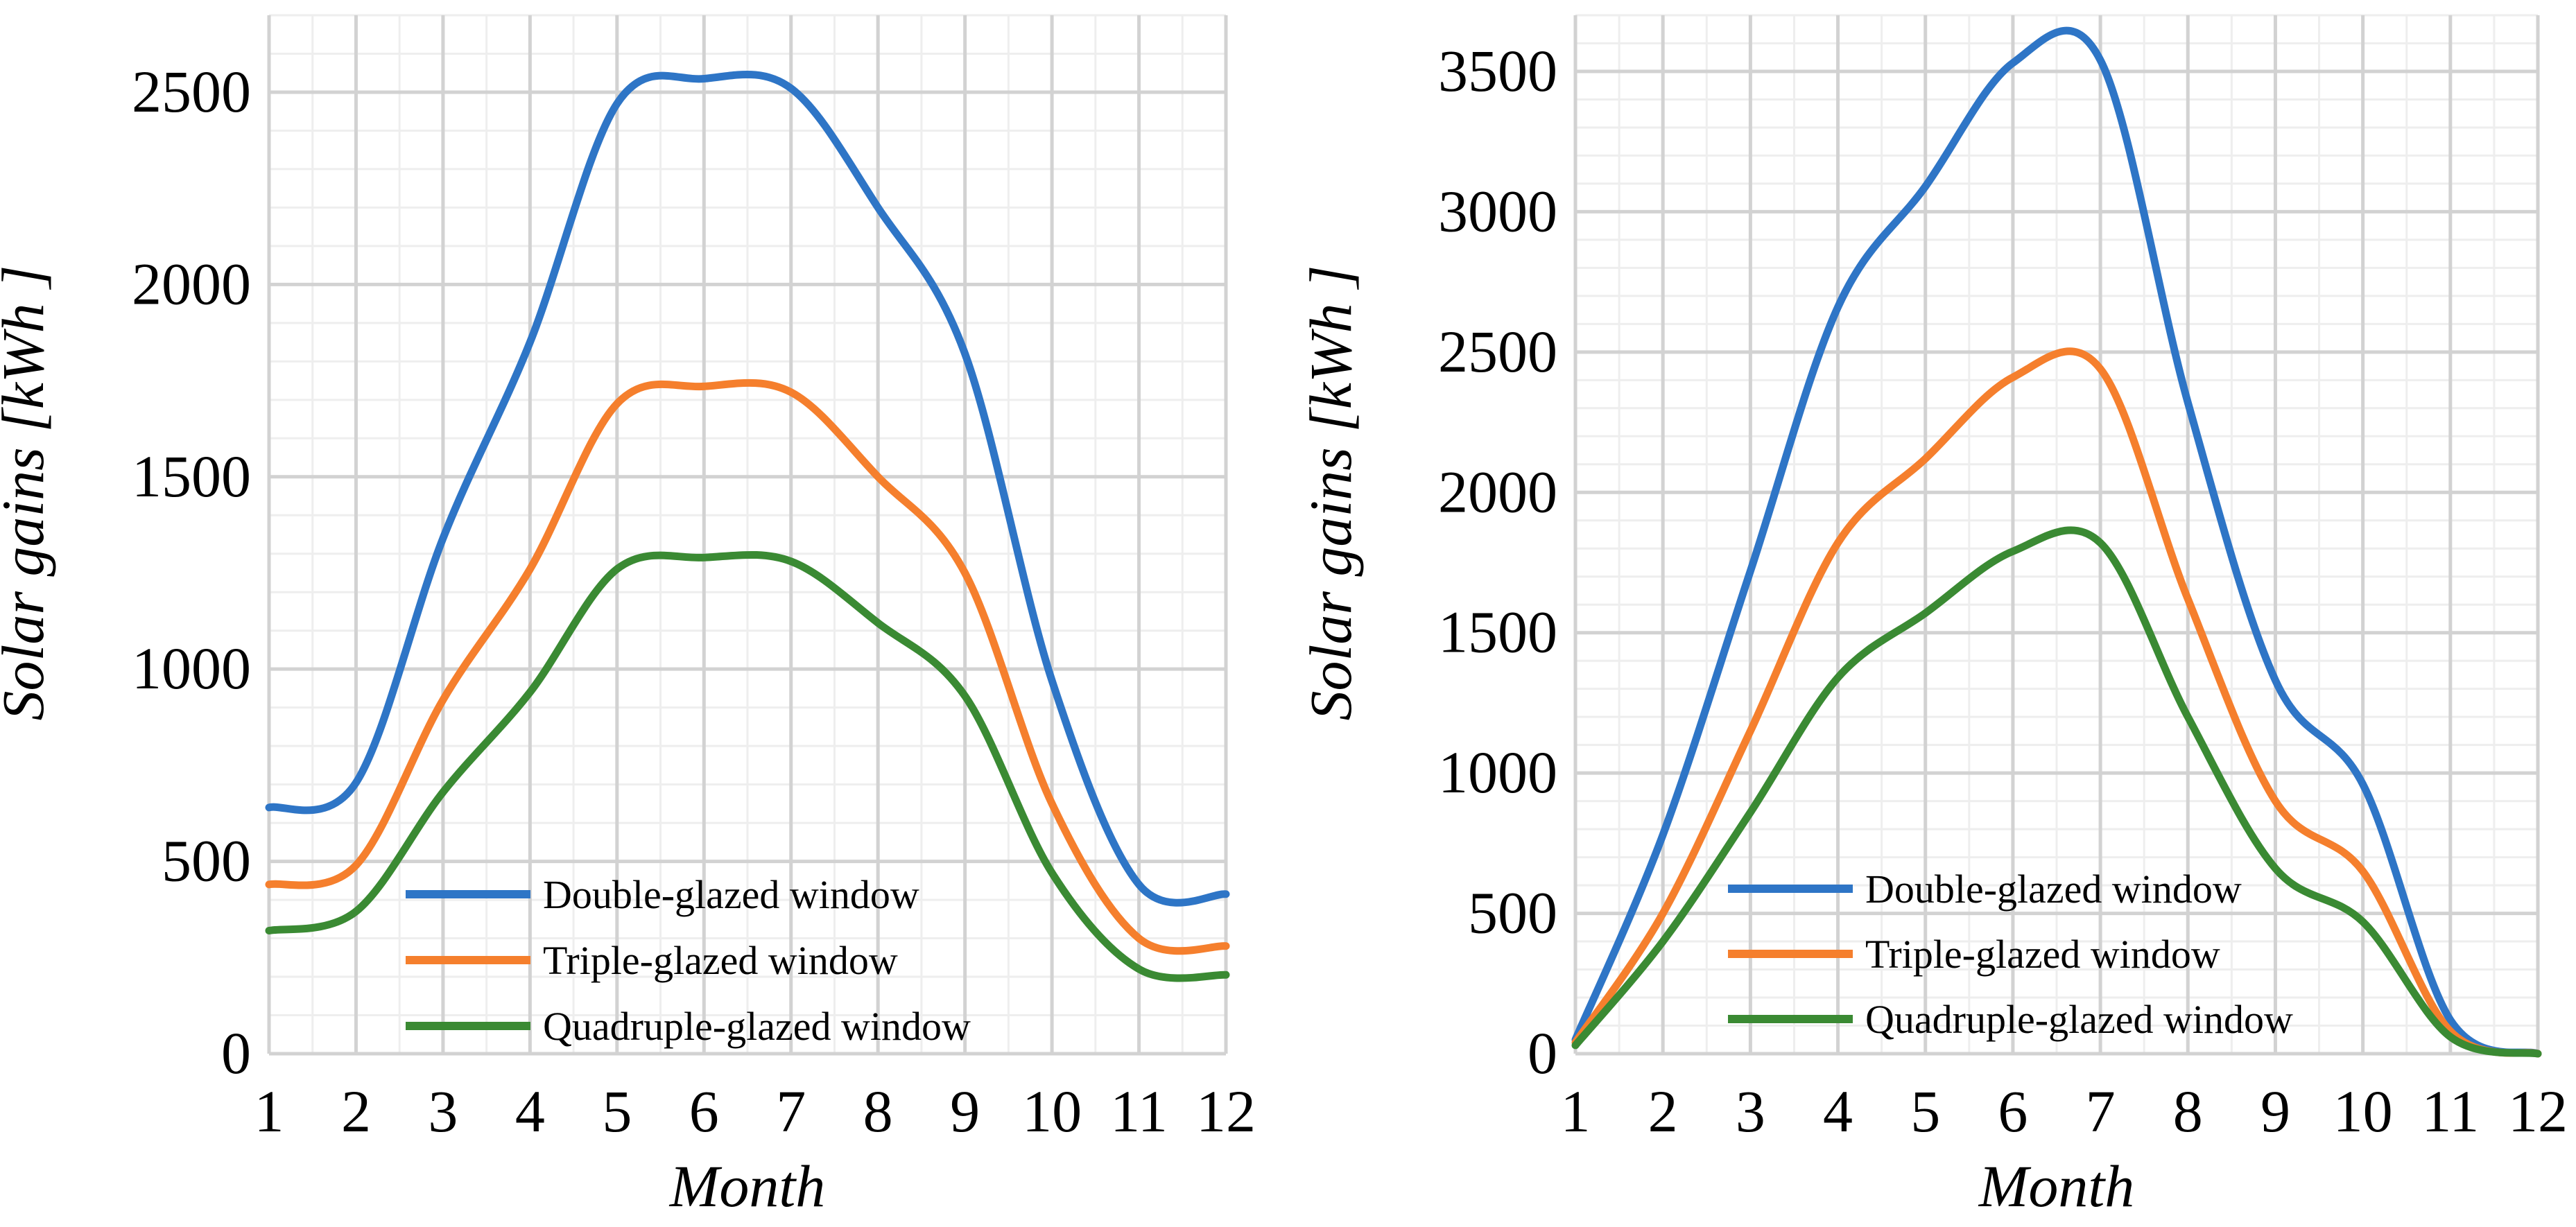 This screenshot has height=1227, width=2576. Describe the element at coordinates (1497, 70) in the screenshot. I see `y-tick-label: 3500` at that location.